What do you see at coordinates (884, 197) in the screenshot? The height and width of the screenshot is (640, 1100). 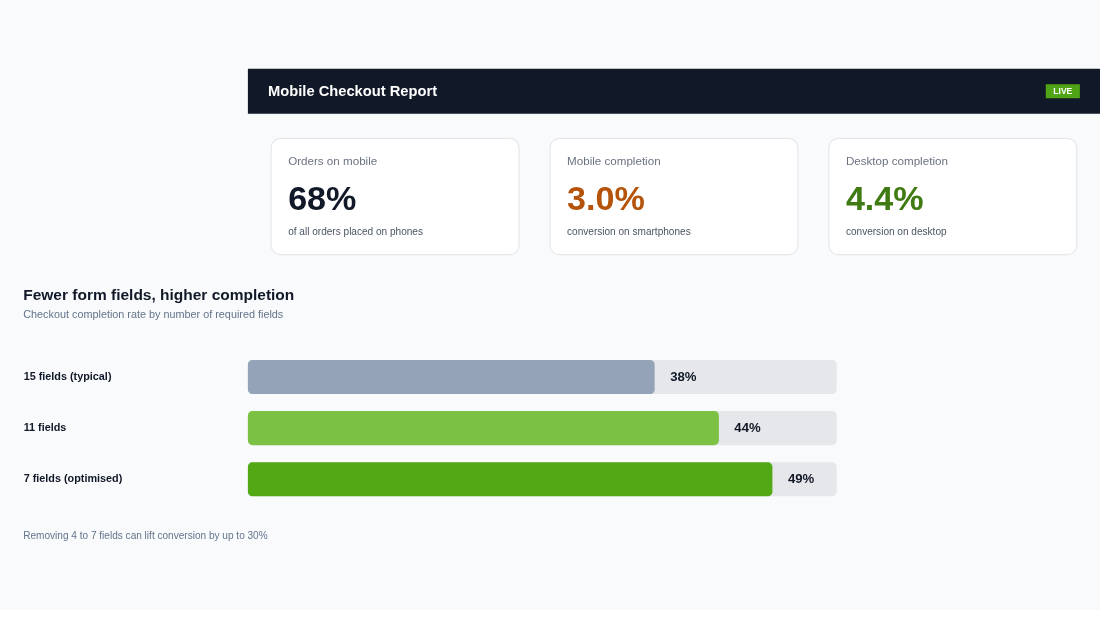 I see `text: 4.4%` at bounding box center [884, 197].